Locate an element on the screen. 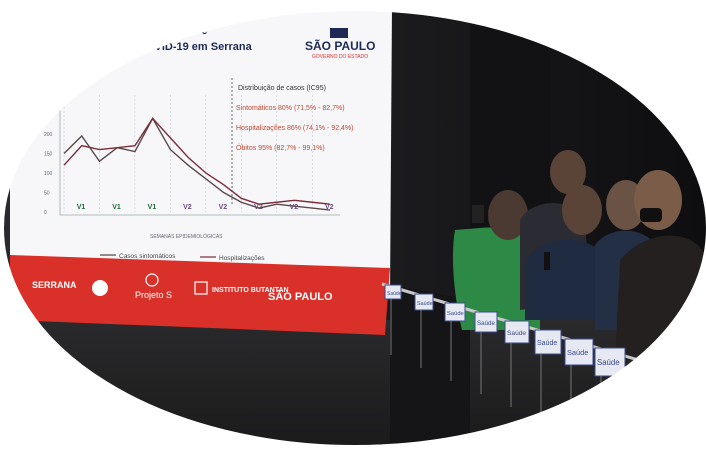  person-green-shirt is located at coordinates (496, 278).